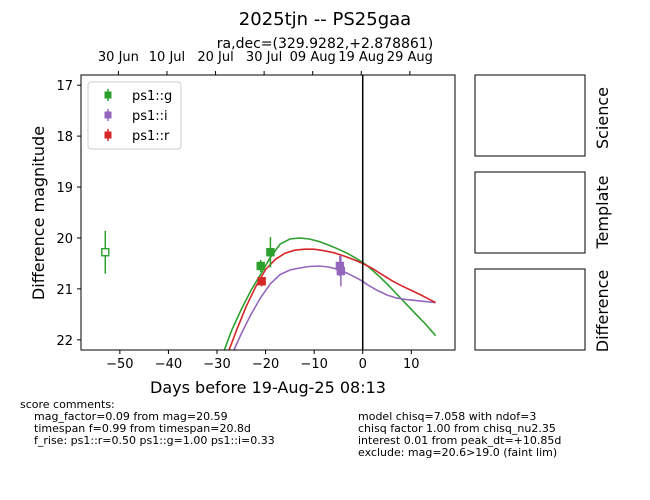 The height and width of the screenshot is (500, 650). I want to click on y-tick-label: 19, so click(64, 188).